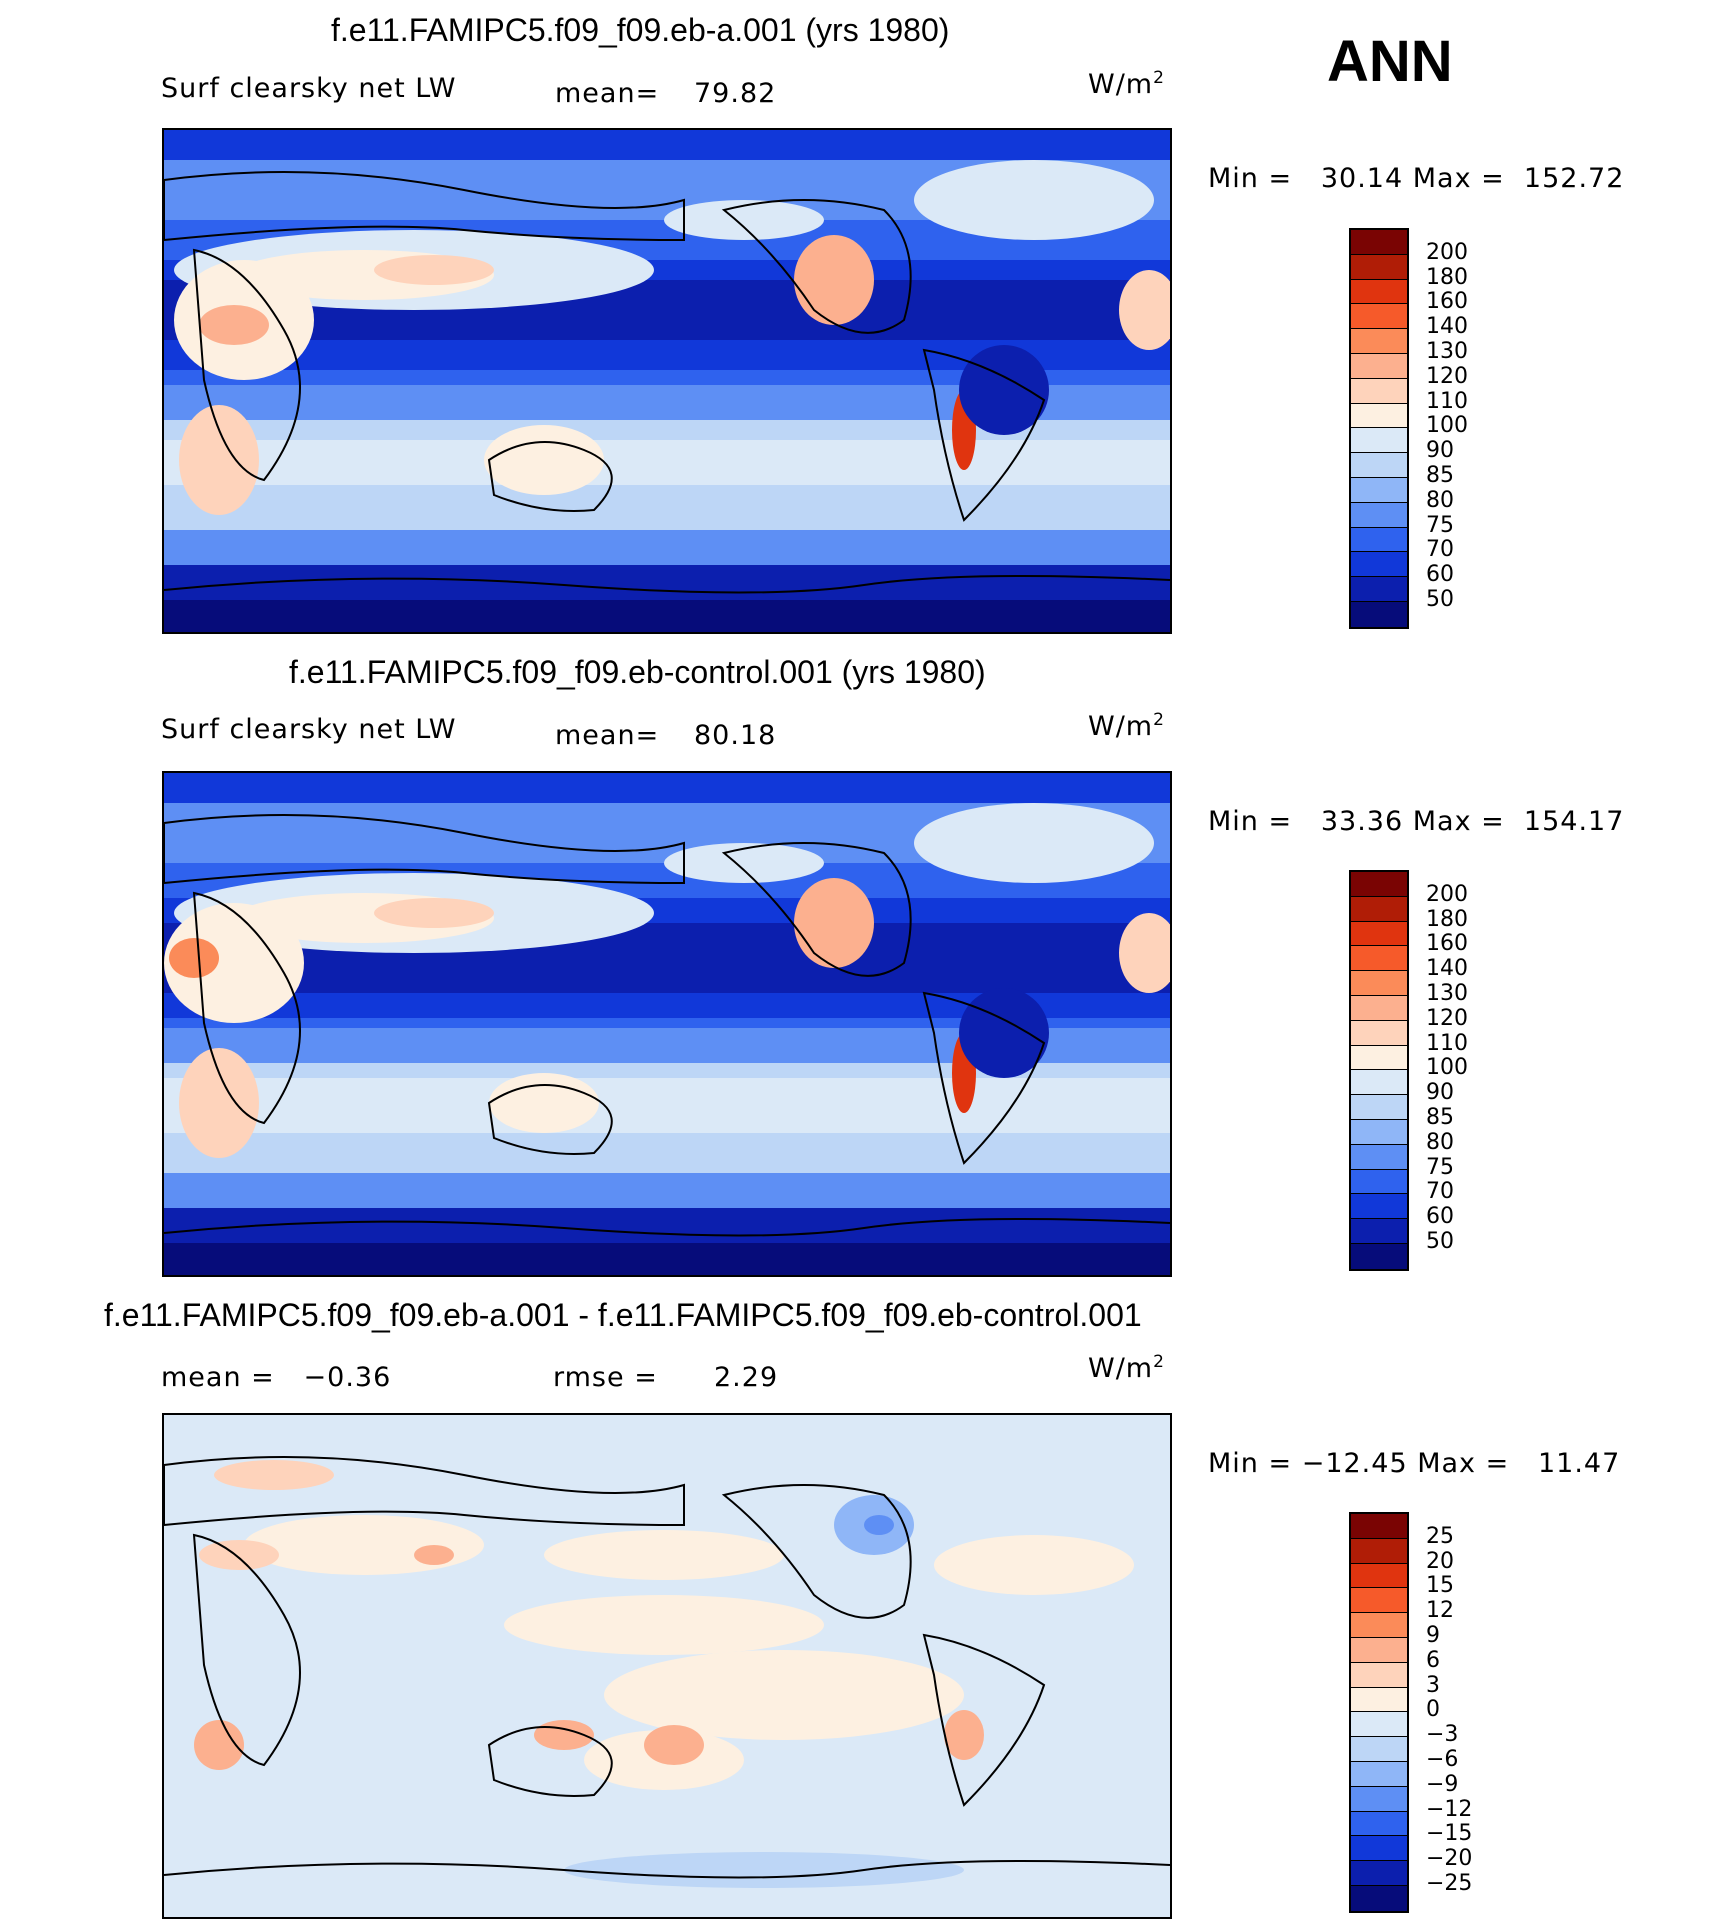 This screenshot has height=1919, width=1710. I want to click on colorbar-tick-label: −15, so click(1449, 1834).